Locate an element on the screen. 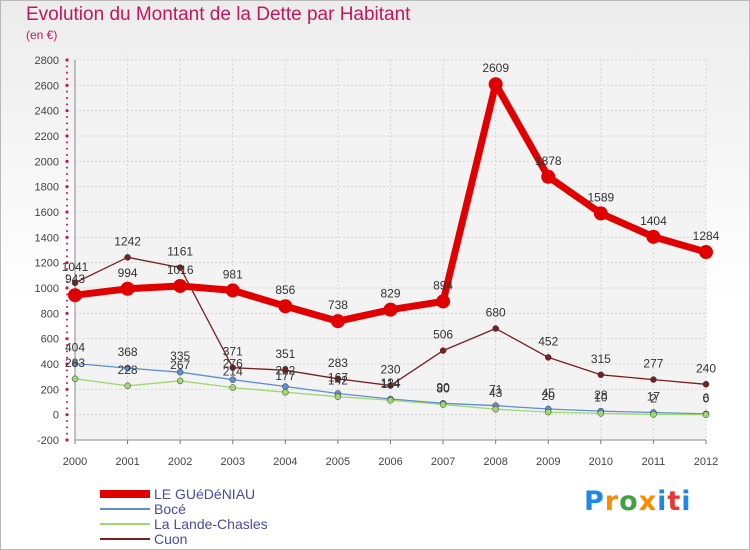 The height and width of the screenshot is (550, 750). proxiti-logo: Proxiti is located at coordinates (638, 501).